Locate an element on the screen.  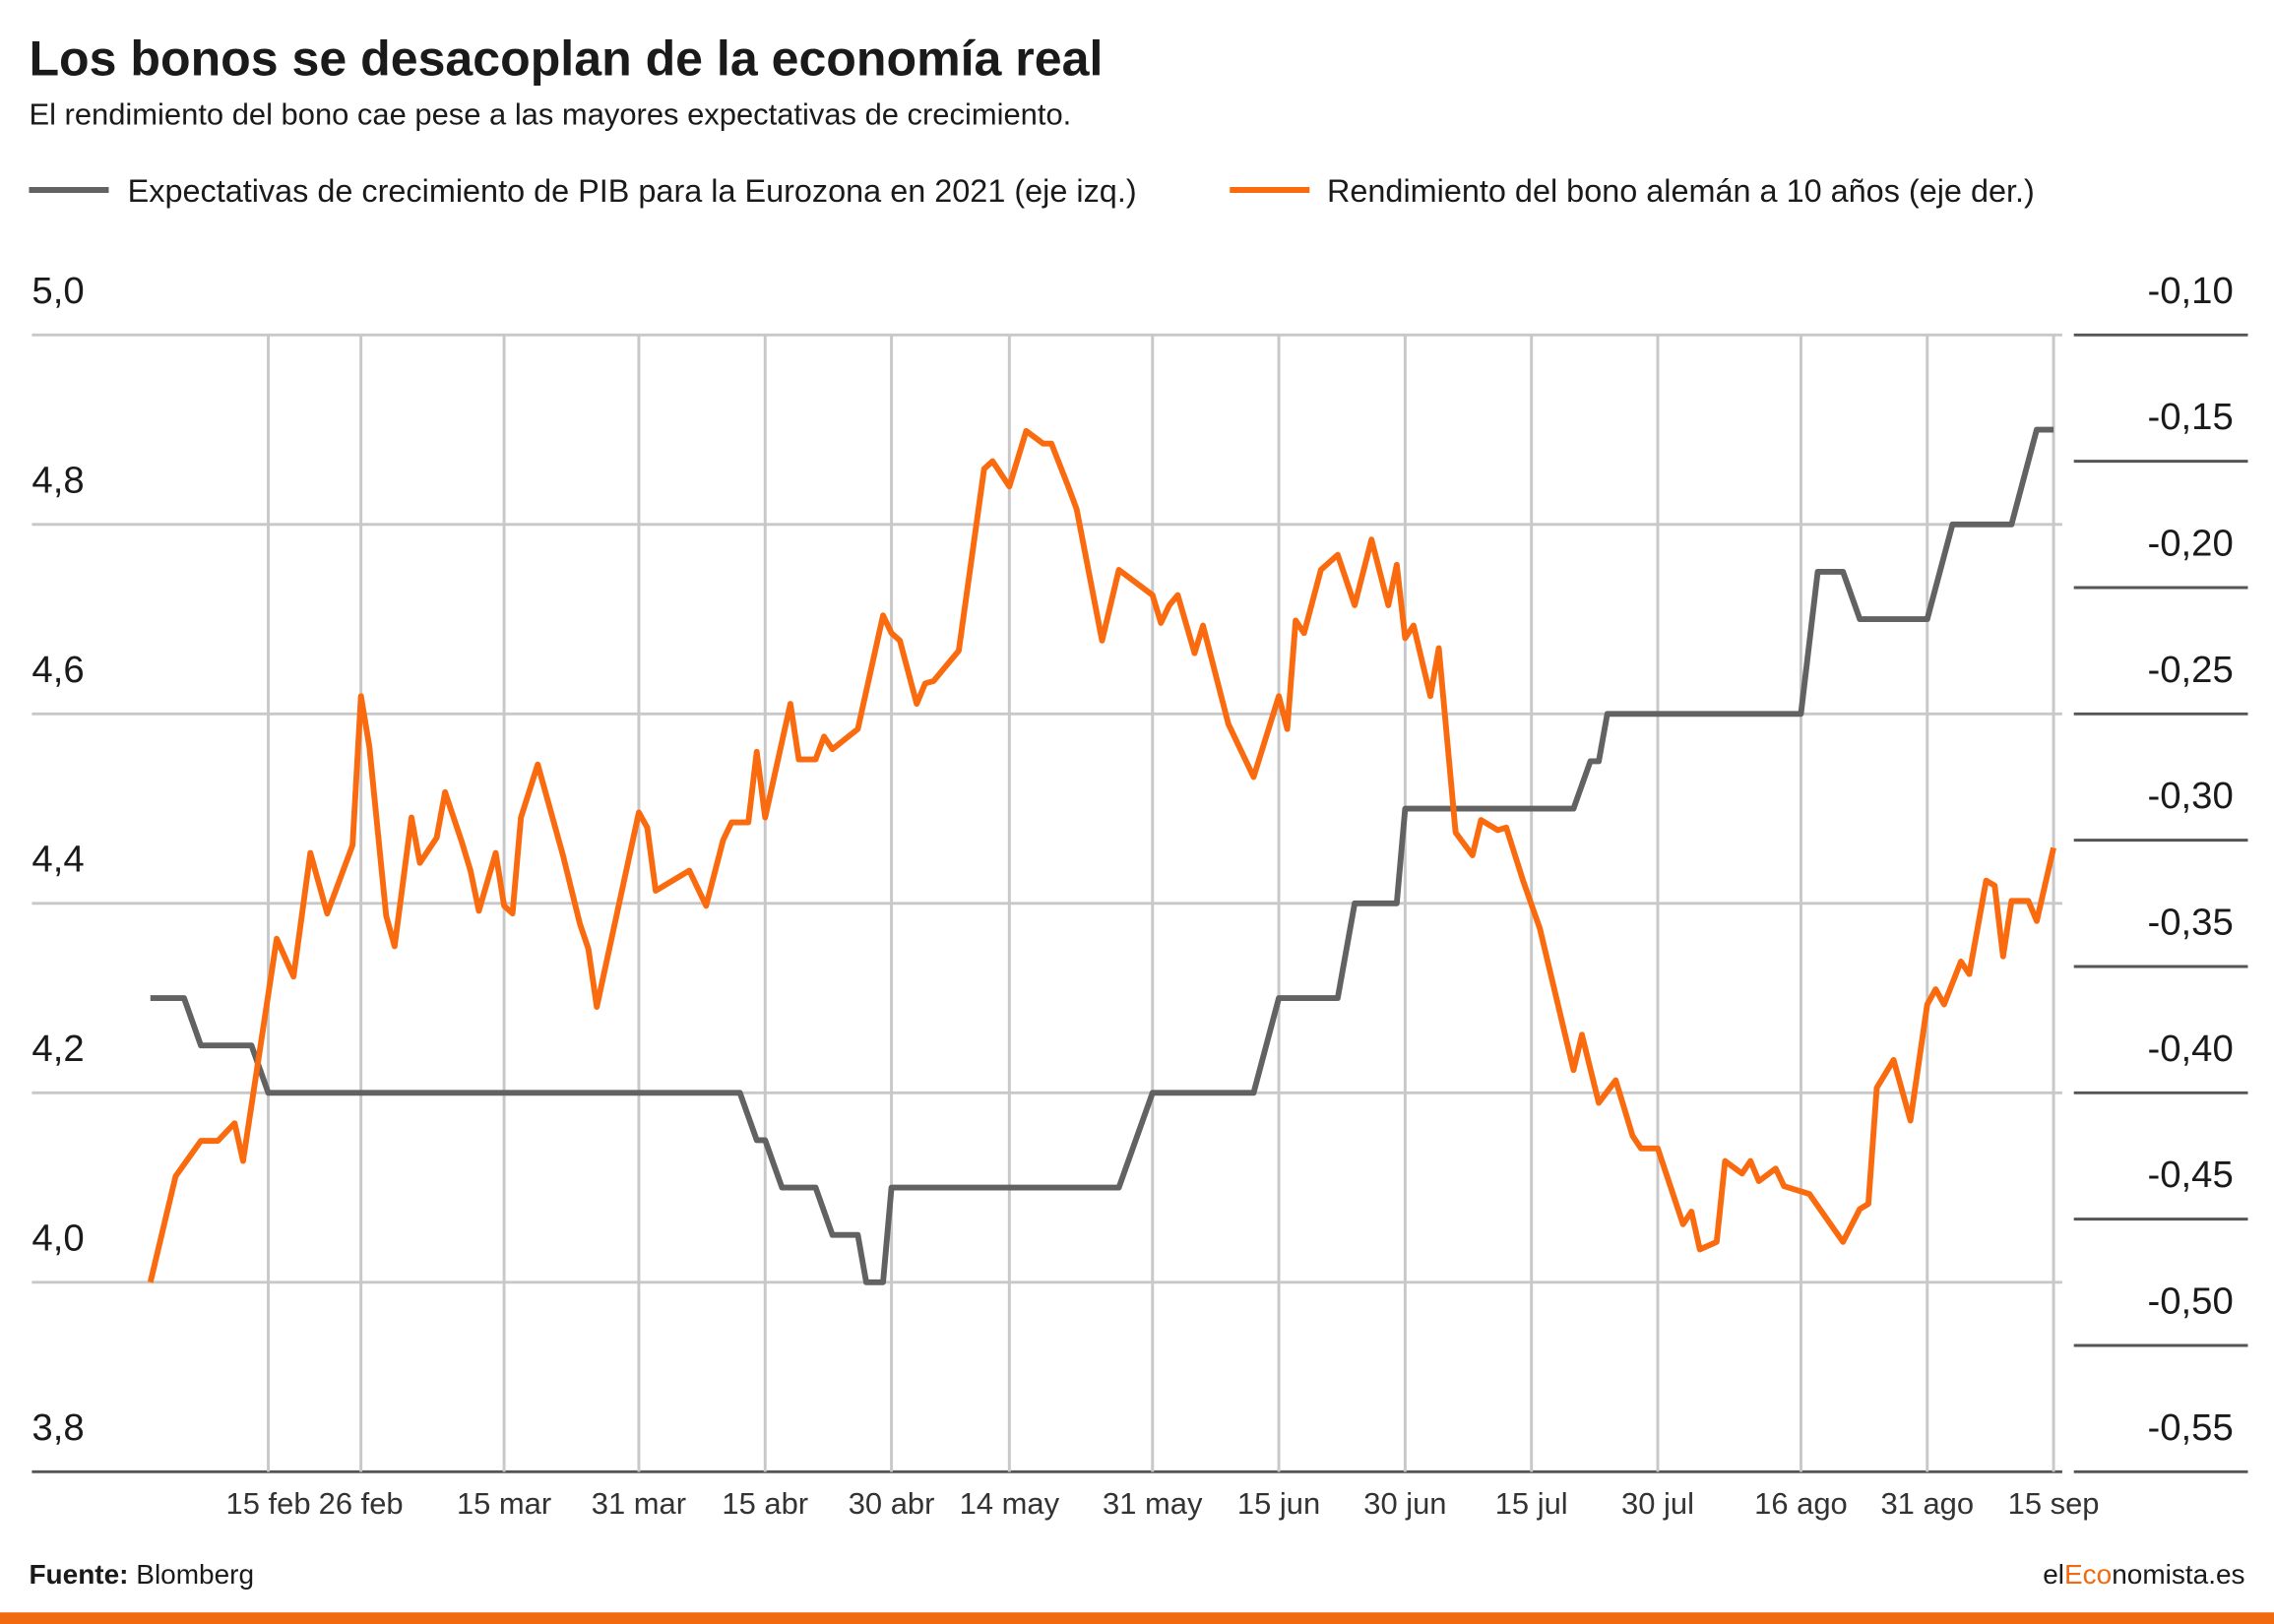
y-tick-label: 4,6 is located at coordinates (58, 670).